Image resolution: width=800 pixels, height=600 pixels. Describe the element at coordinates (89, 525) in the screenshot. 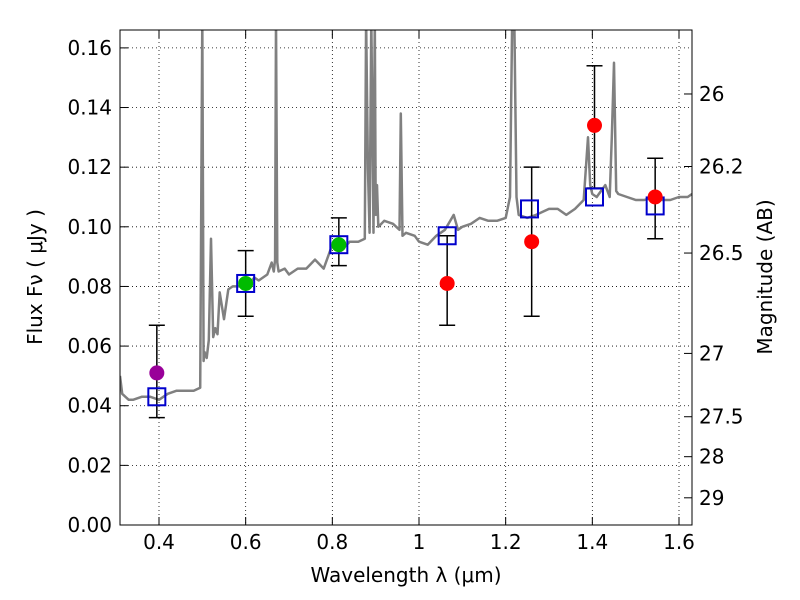

I see `y-tick-label: 0.00` at that location.